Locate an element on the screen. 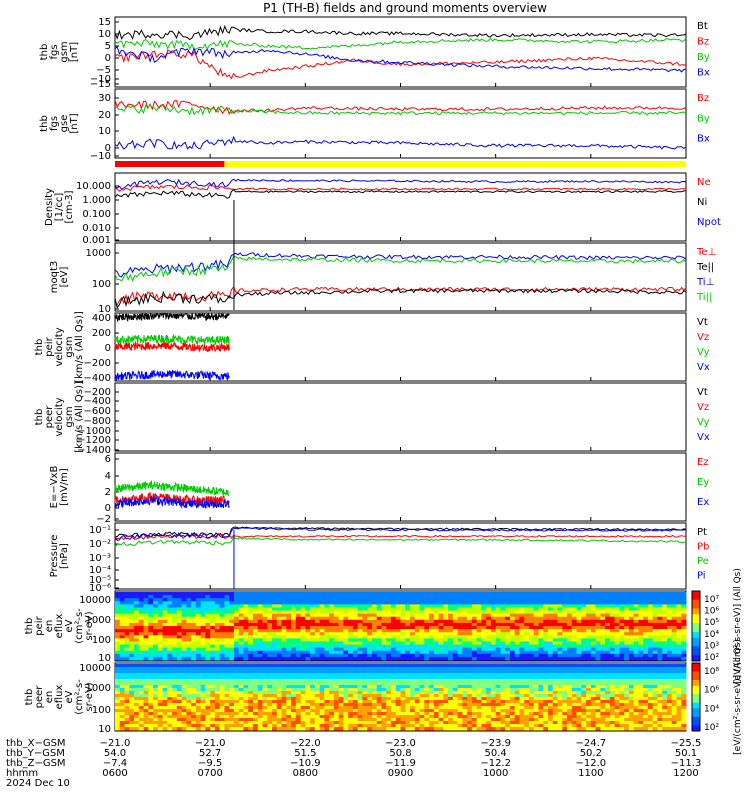 The height and width of the screenshot is (800, 750). y-axis-label: [cm-3] is located at coordinates (69, 206).